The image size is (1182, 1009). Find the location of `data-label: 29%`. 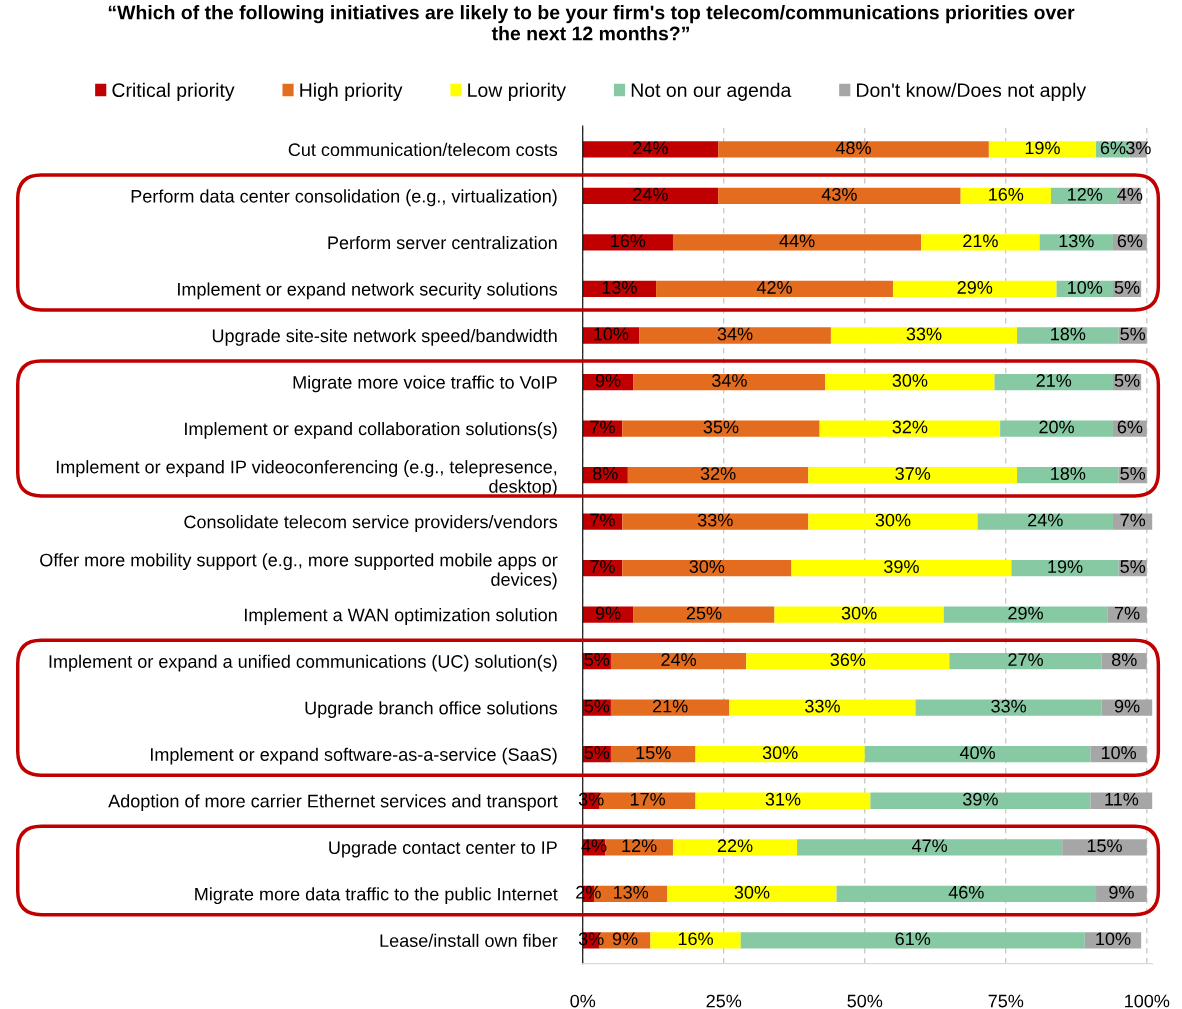

data-label: 29% is located at coordinates (975, 287).